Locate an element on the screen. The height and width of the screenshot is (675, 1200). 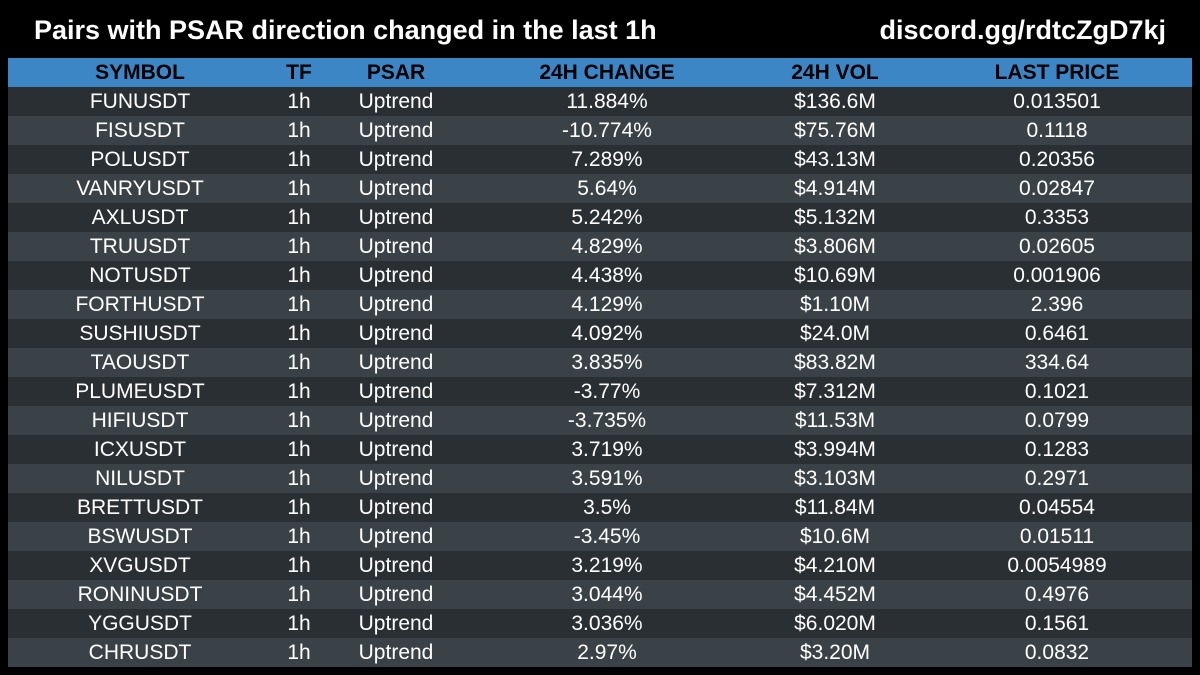
cell-24h-change: 4.829% is located at coordinates (607, 246).